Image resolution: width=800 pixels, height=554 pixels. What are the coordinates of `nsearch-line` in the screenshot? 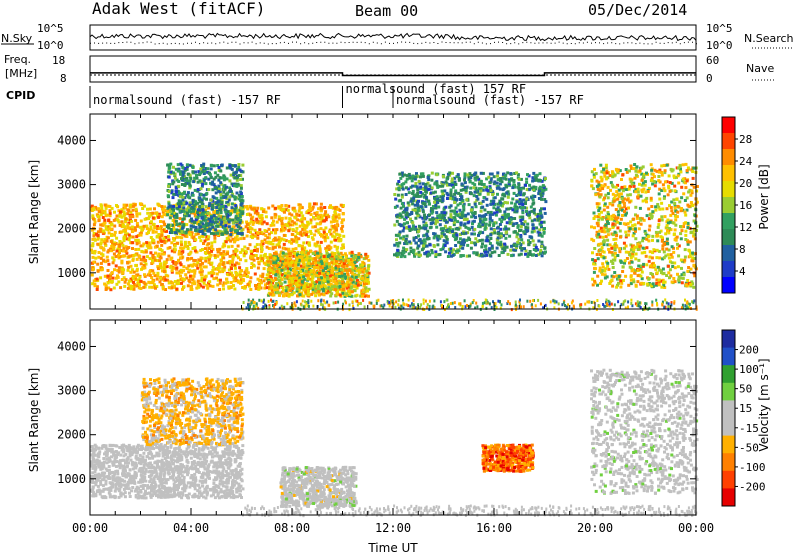 It's located at (393, 43).